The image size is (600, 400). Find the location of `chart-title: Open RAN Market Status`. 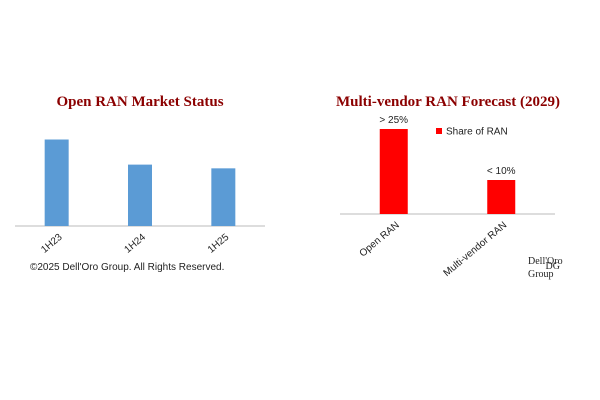

chart-title: Open RAN Market Status is located at coordinates (139, 102).